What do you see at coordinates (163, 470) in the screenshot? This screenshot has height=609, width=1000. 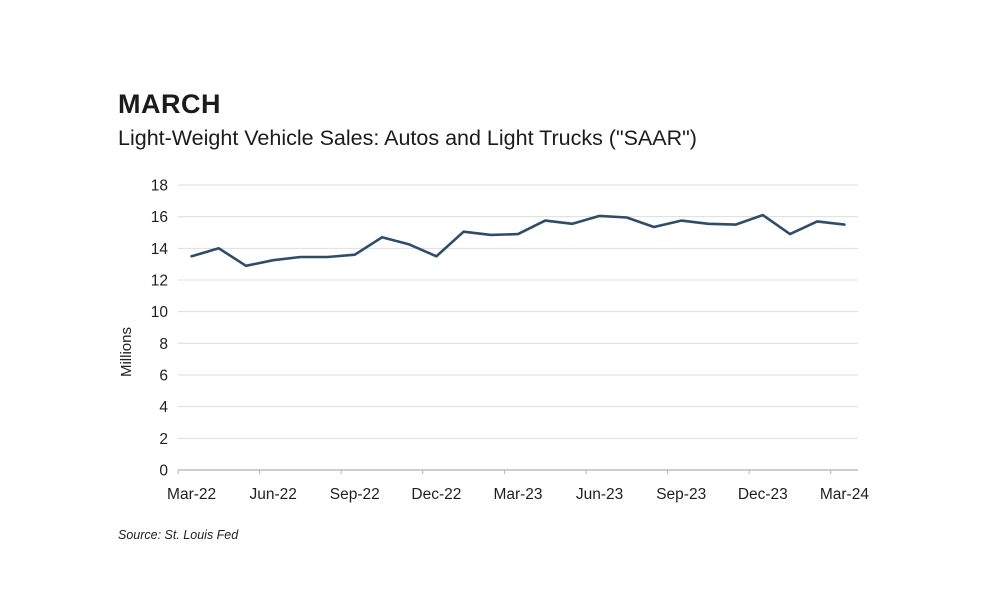 I see `y-tick-label: 0` at bounding box center [163, 470].